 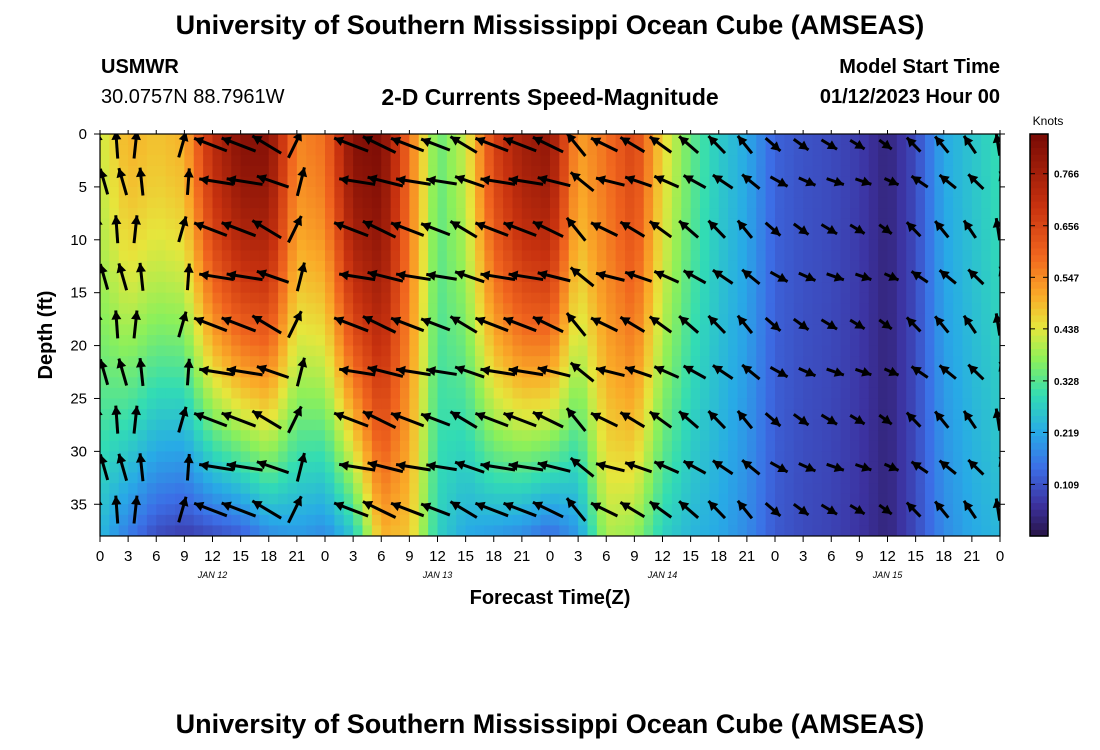 What do you see at coordinates (1066, 278) in the screenshot?
I see `colorbar-tick-label: 0.547` at bounding box center [1066, 278].